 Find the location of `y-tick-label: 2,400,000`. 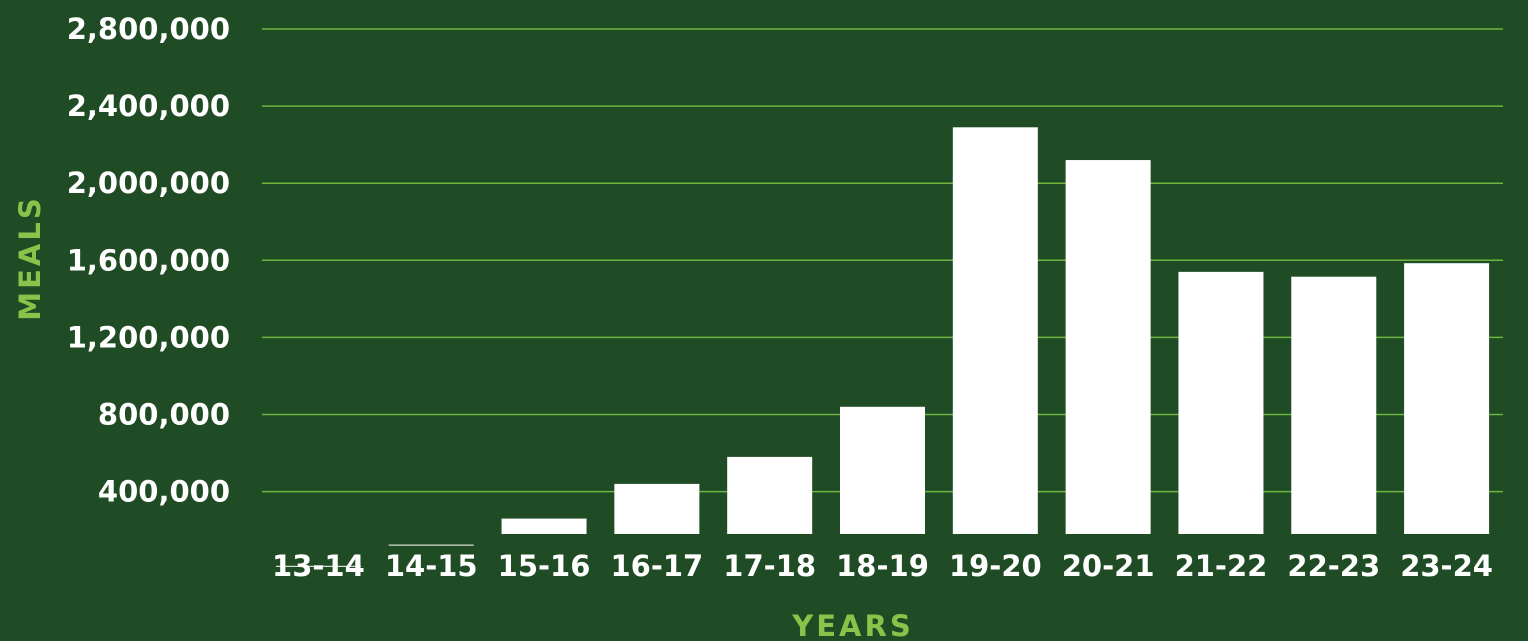

y-tick-label: 2,400,000 is located at coordinates (148, 106).